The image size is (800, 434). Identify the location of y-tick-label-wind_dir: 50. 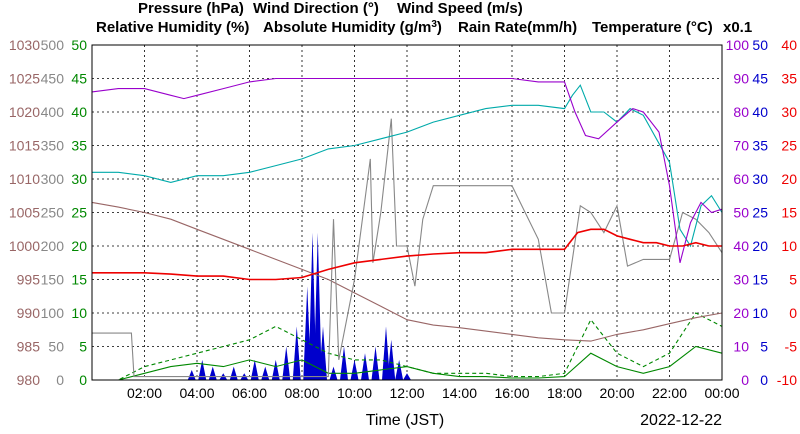
(56, 347).